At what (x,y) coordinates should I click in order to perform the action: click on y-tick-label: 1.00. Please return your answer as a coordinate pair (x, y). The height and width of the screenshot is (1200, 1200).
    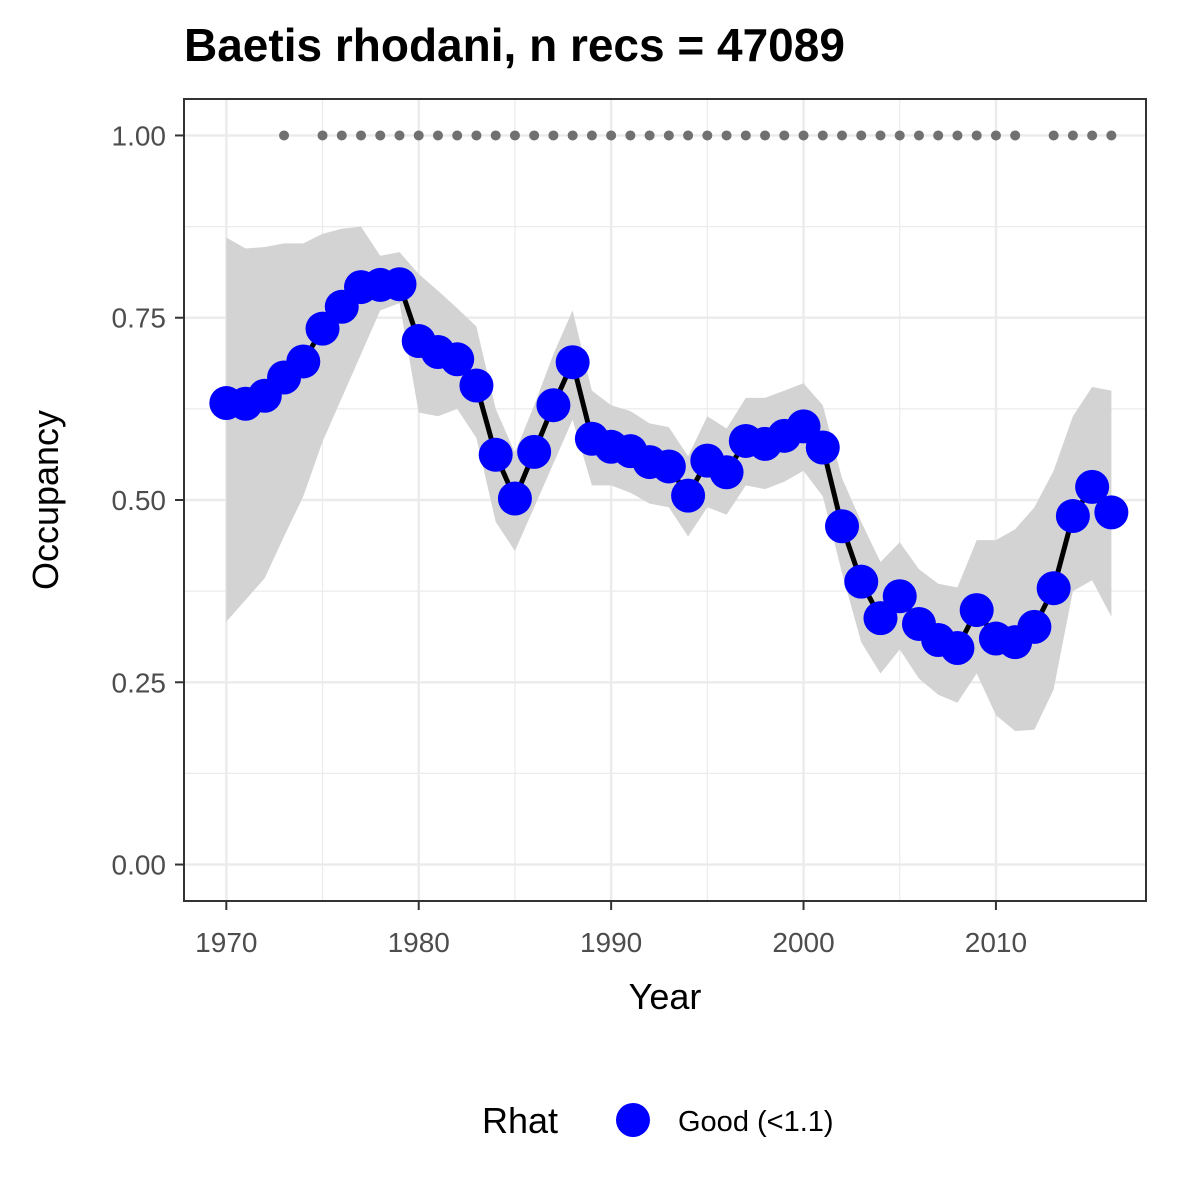
    Looking at the image, I should click on (139, 135).